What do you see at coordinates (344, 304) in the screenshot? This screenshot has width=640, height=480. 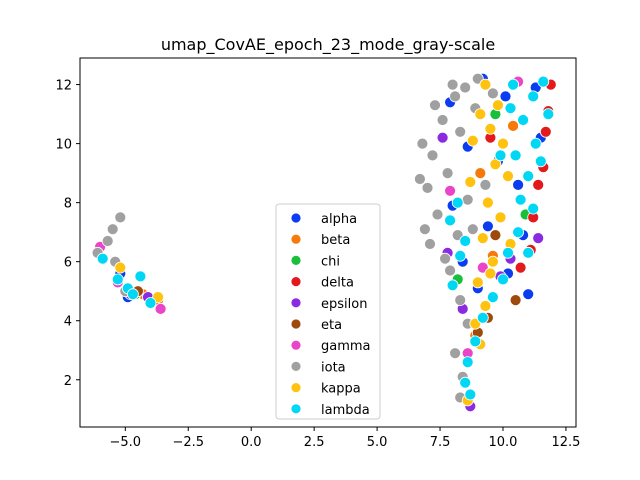 I see `legend-label-epsilon: epsilon` at bounding box center [344, 304].